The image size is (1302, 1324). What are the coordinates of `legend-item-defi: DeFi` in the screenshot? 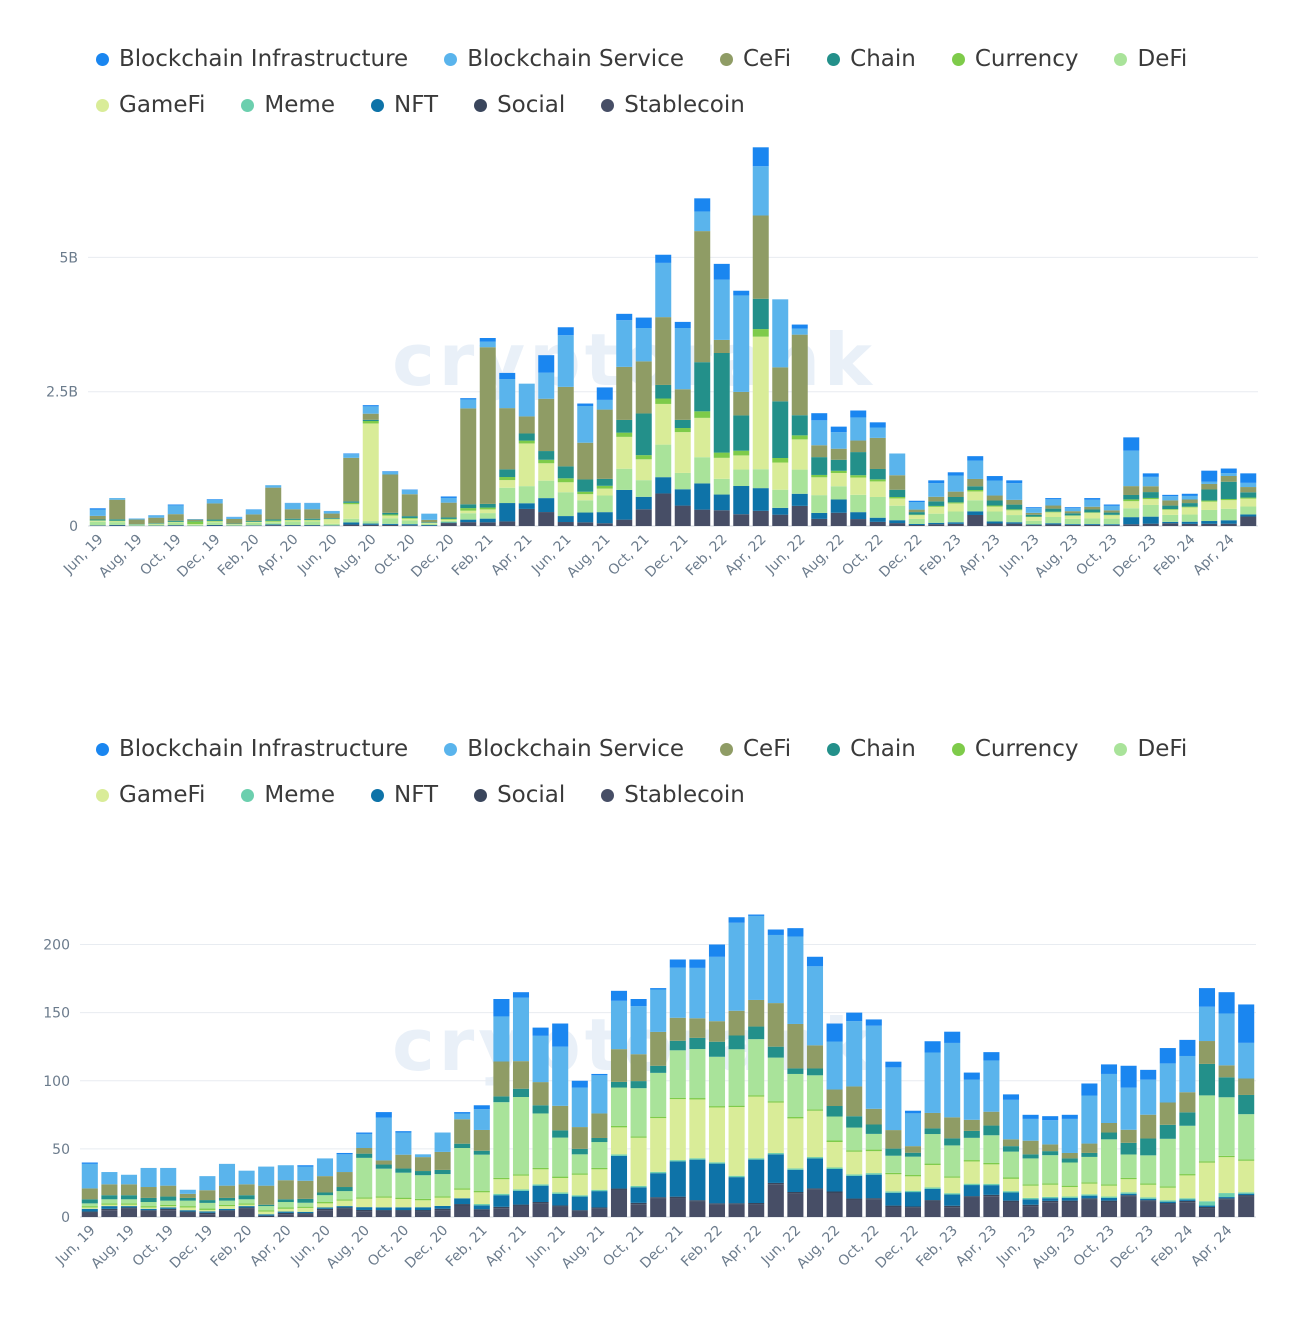 It's located at (1150, 59).